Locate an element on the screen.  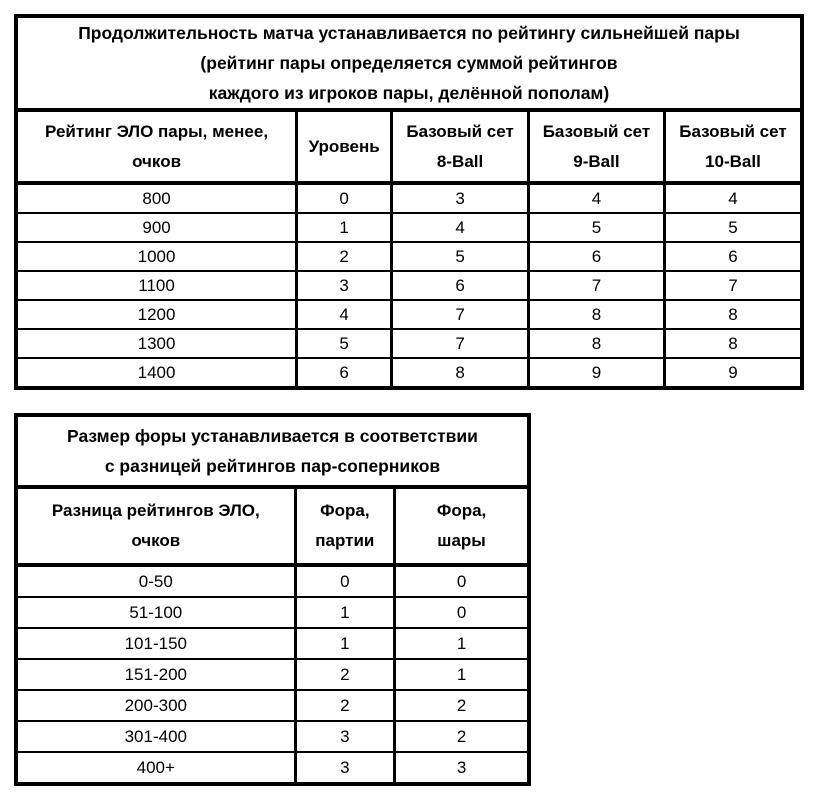
column-header-elo-rating: Рейтинг ЭЛО пары, менее, очков is located at coordinates (156, 146).